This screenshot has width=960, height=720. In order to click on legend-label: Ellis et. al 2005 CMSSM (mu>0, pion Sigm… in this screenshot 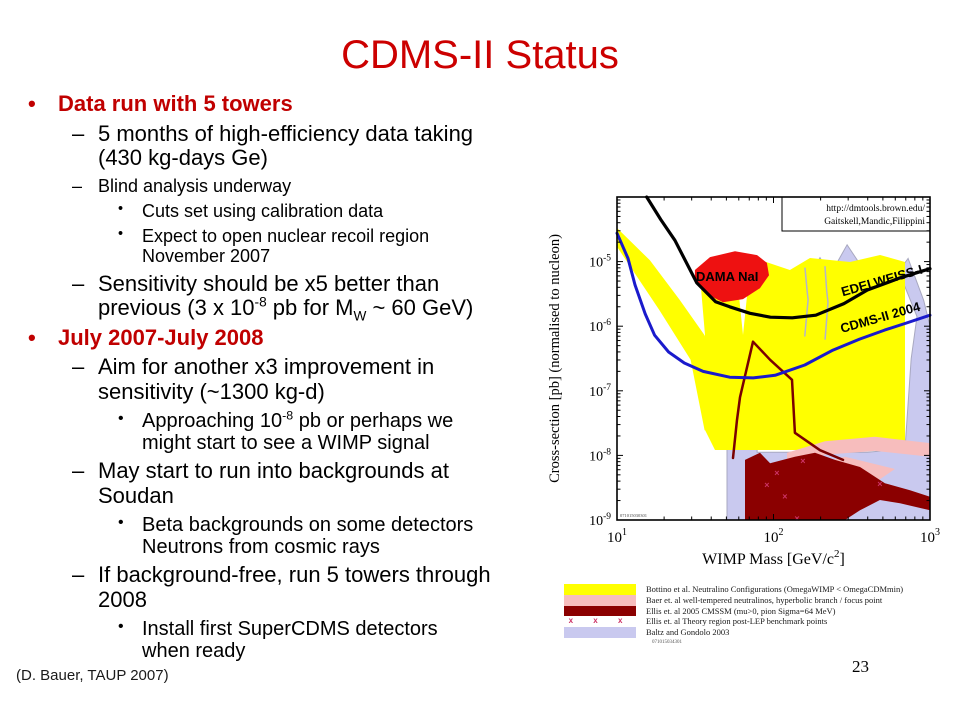, I will do `click(741, 610)`.